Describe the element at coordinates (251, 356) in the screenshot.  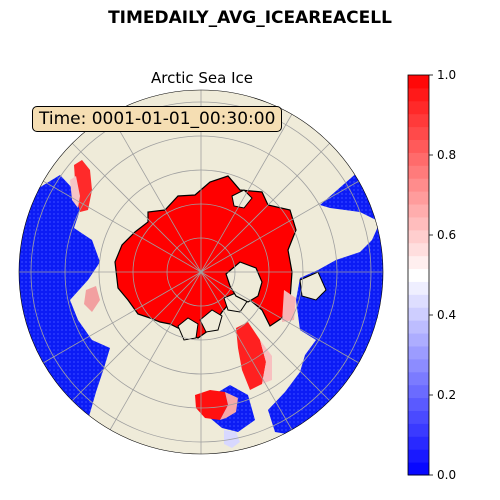
I see `sea-ice-baffin` at that location.